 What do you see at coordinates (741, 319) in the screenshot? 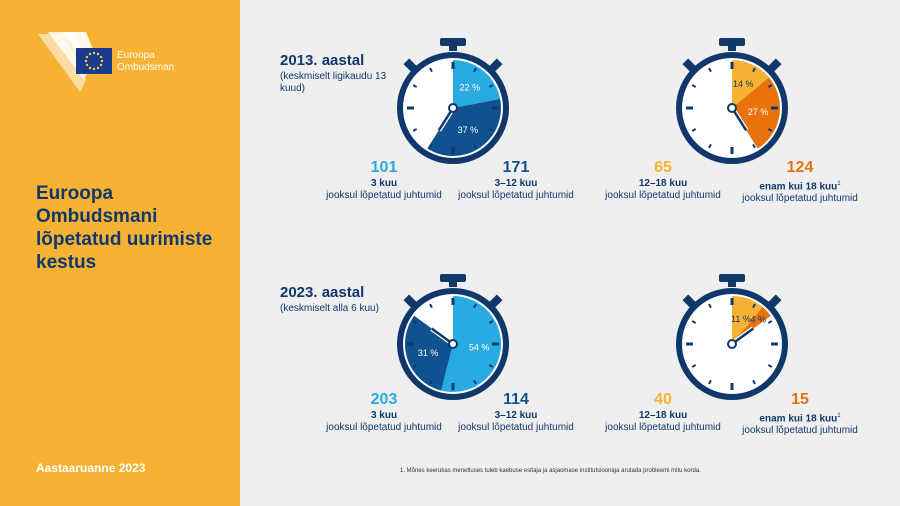
I see `pie-slice-label-0: 11 %` at bounding box center [741, 319].